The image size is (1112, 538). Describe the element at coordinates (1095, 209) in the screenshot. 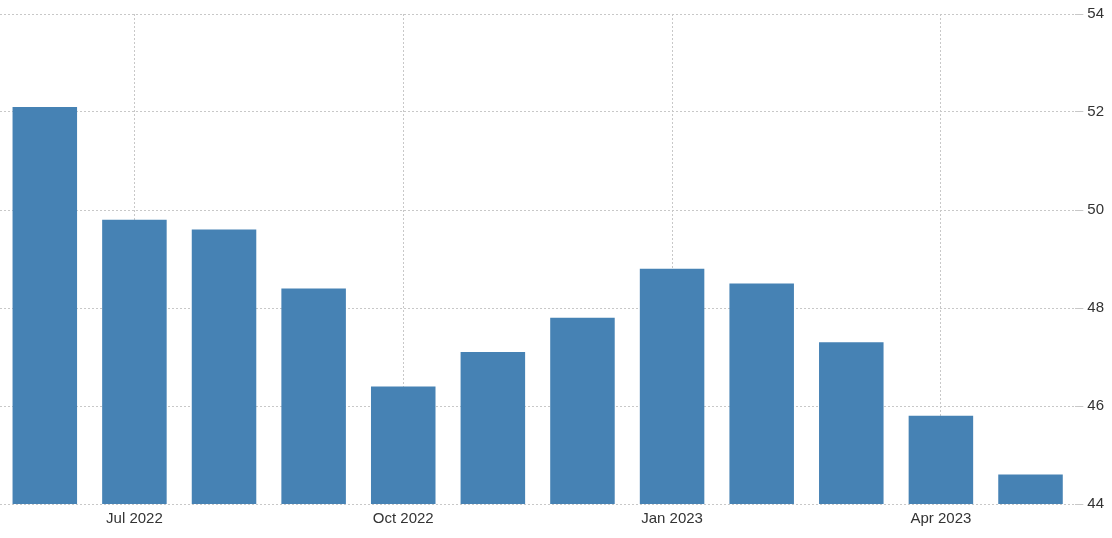

I see `y-tick-label: 50` at that location.